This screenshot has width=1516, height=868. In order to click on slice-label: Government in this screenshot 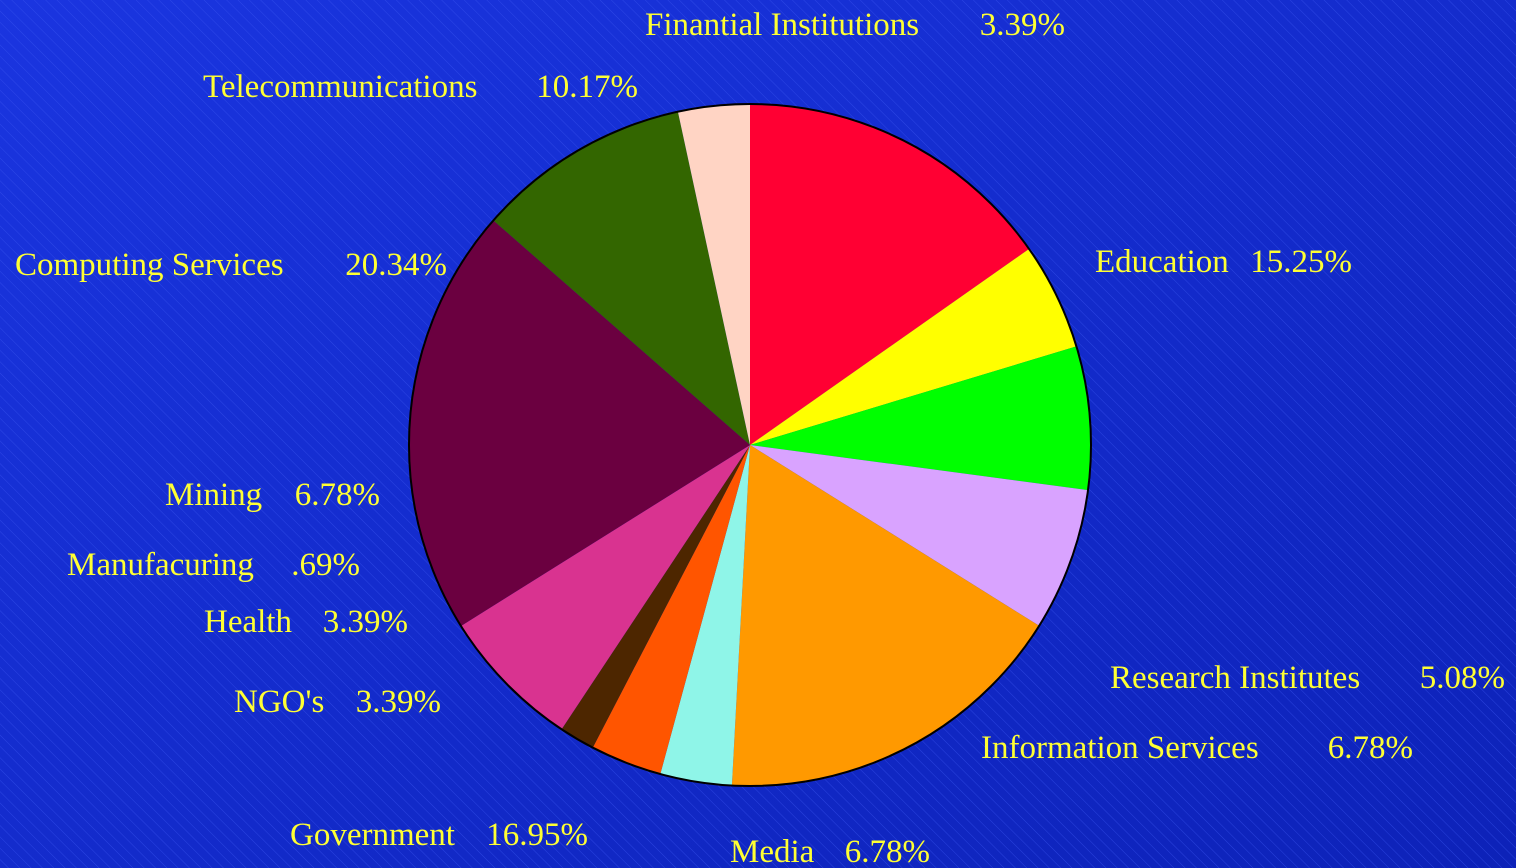, I will do `click(372, 835)`.